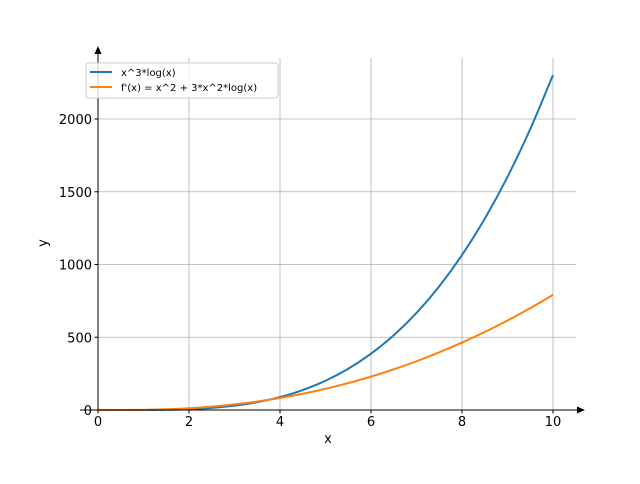 This screenshot has height=484, width=640. Describe the element at coordinates (189, 422) in the screenshot. I see `x-tick-label: 2` at that location.